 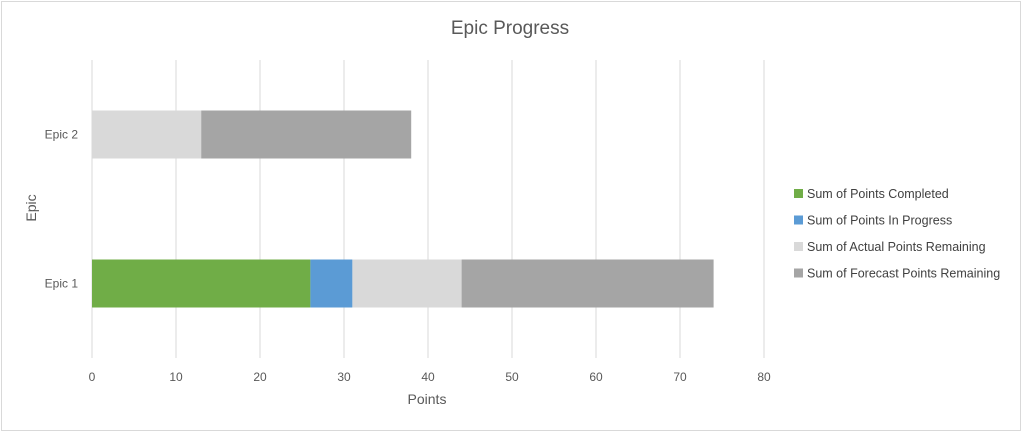 What do you see at coordinates (427, 399) in the screenshot?
I see `x-axis-title: Points` at bounding box center [427, 399].